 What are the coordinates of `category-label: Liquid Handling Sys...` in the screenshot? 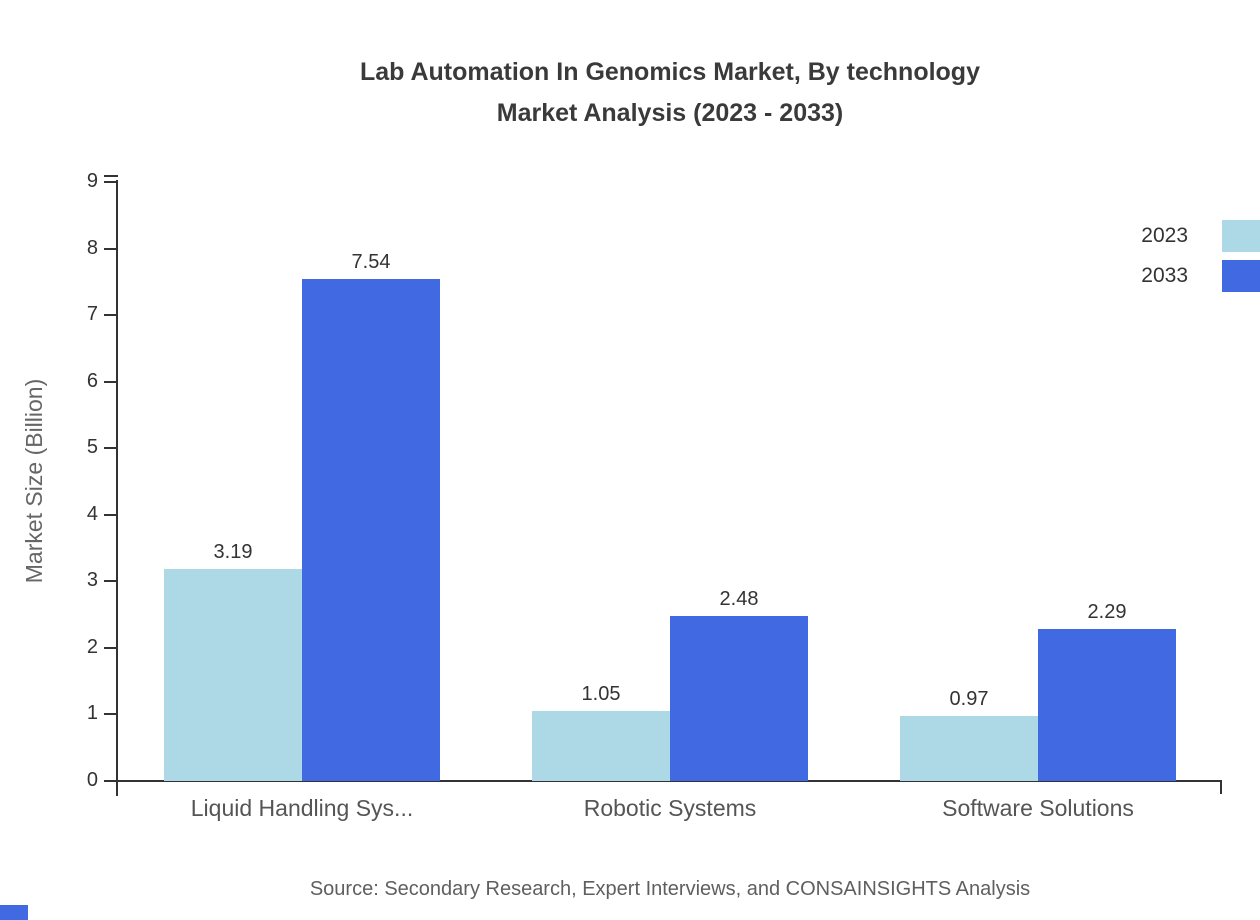 It's located at (302, 808).